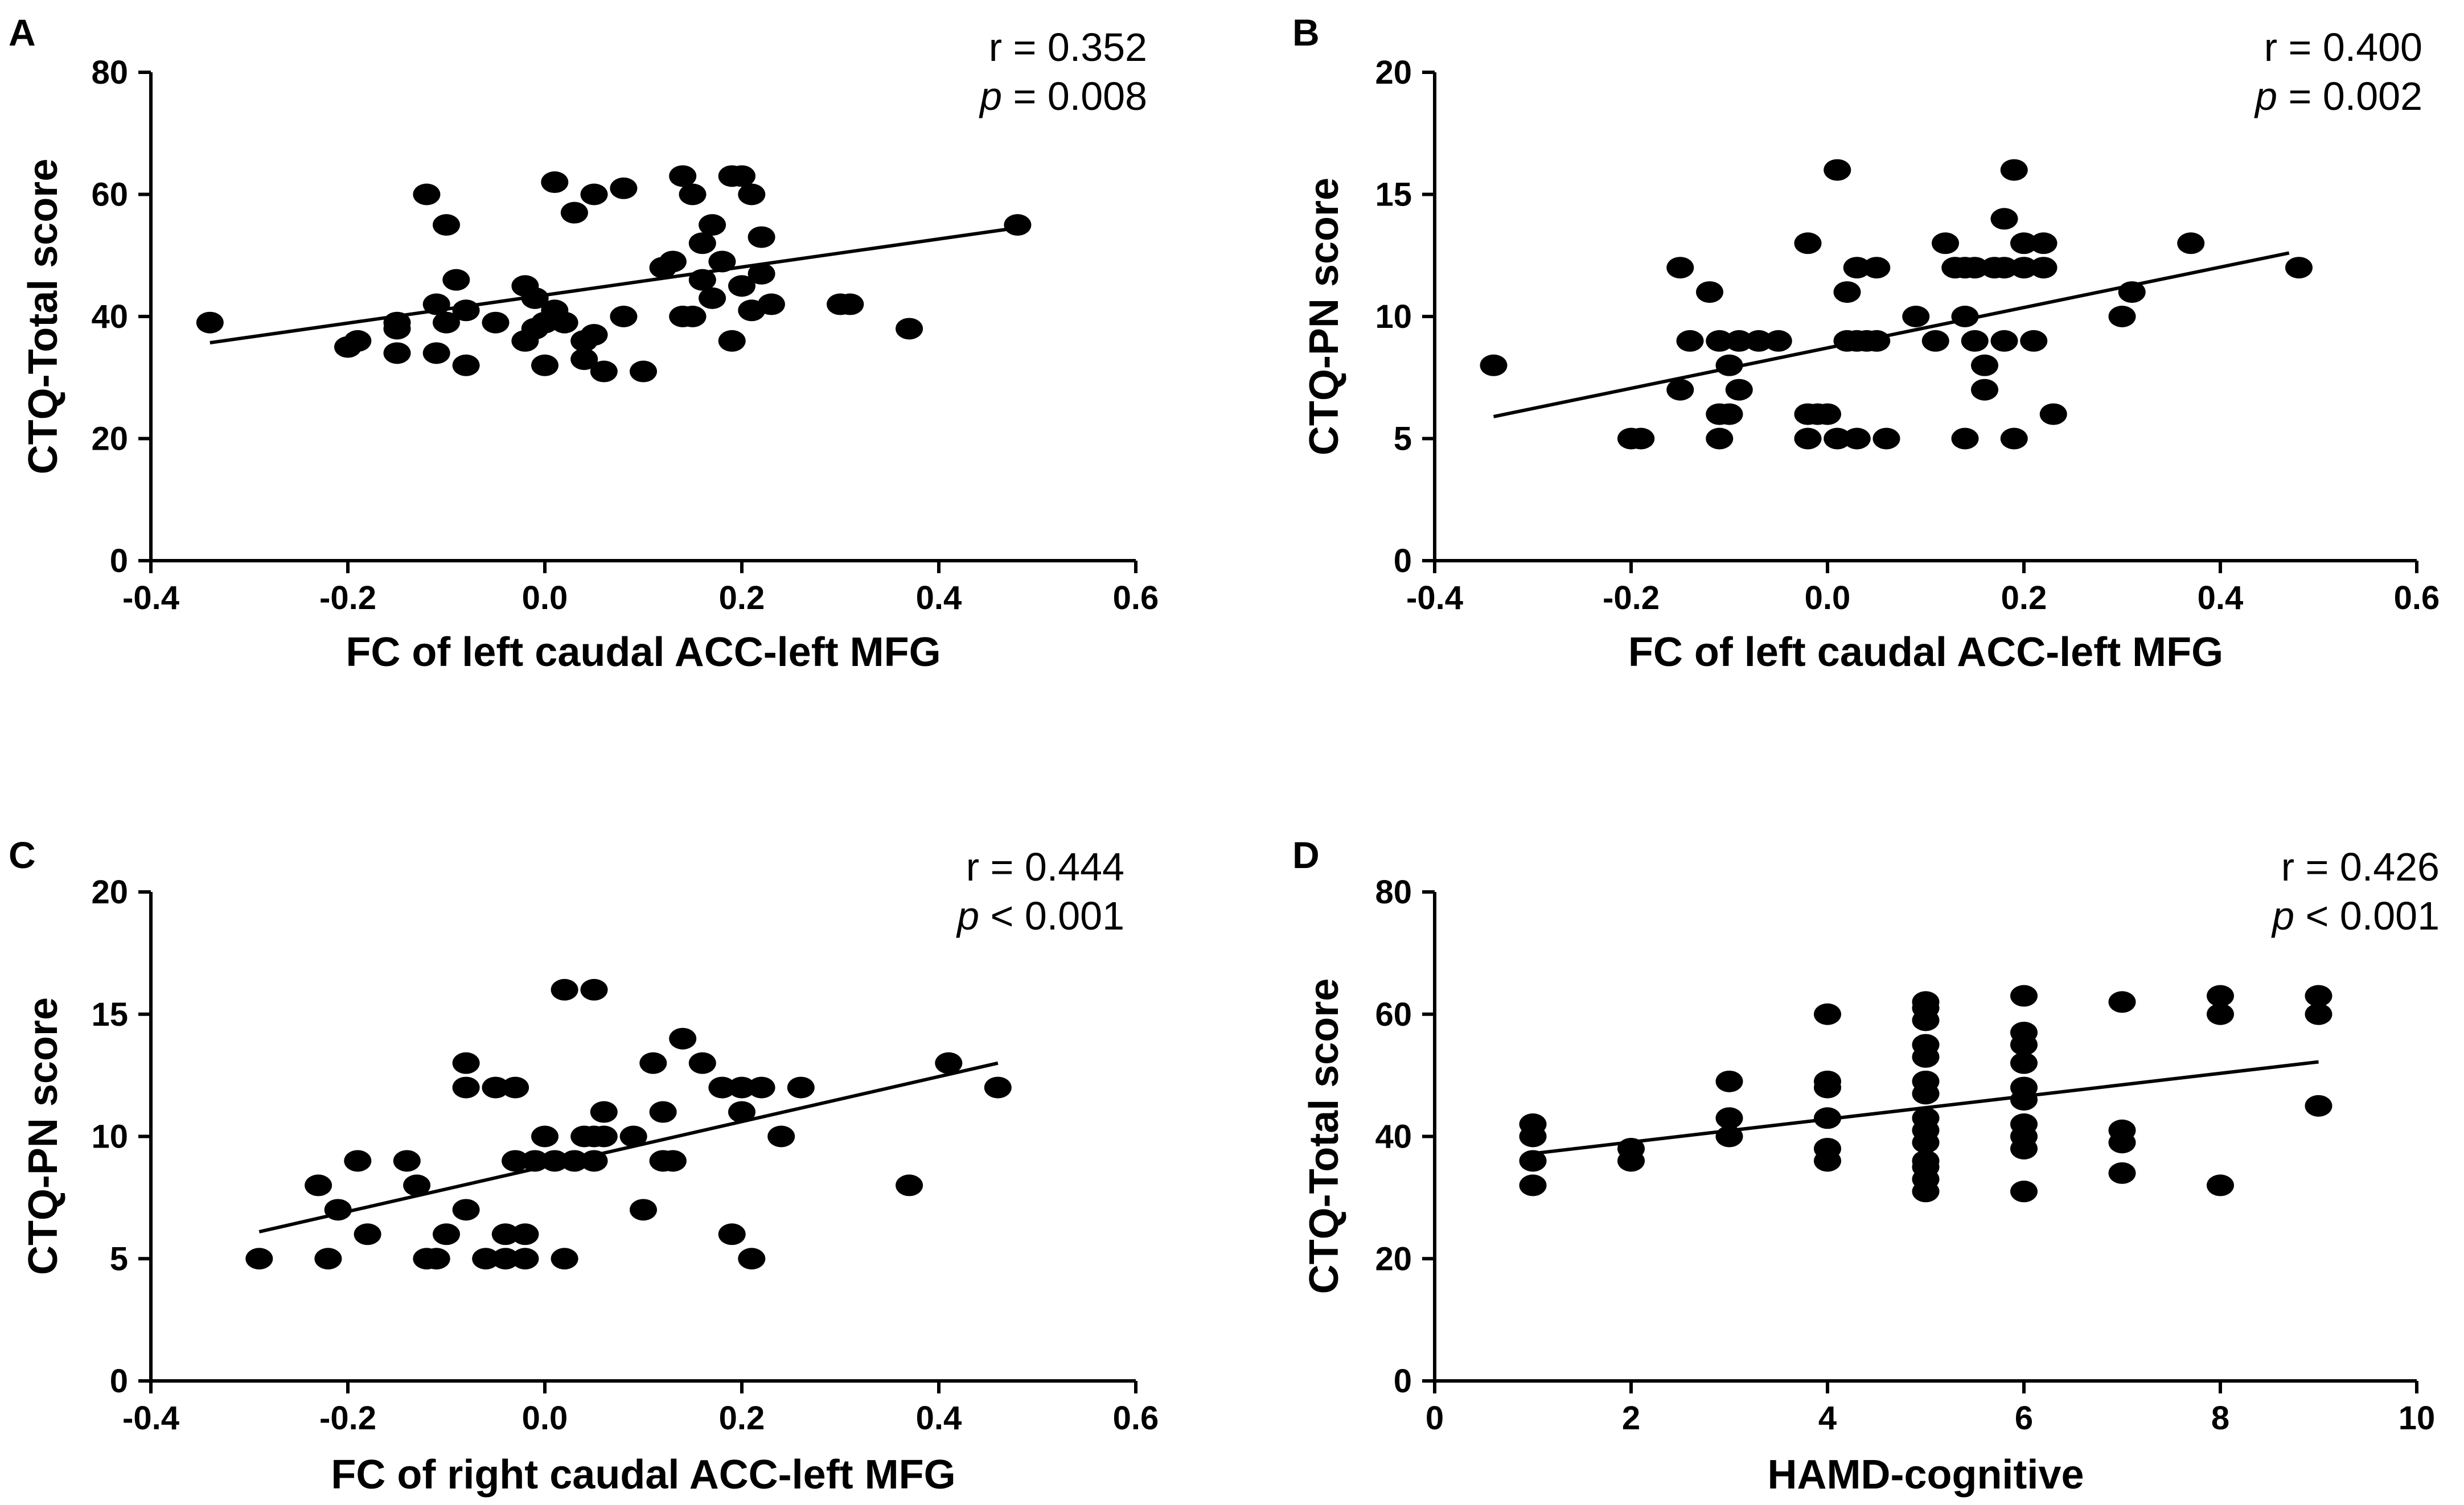  I want to click on panel-letter: B, so click(1306, 33).